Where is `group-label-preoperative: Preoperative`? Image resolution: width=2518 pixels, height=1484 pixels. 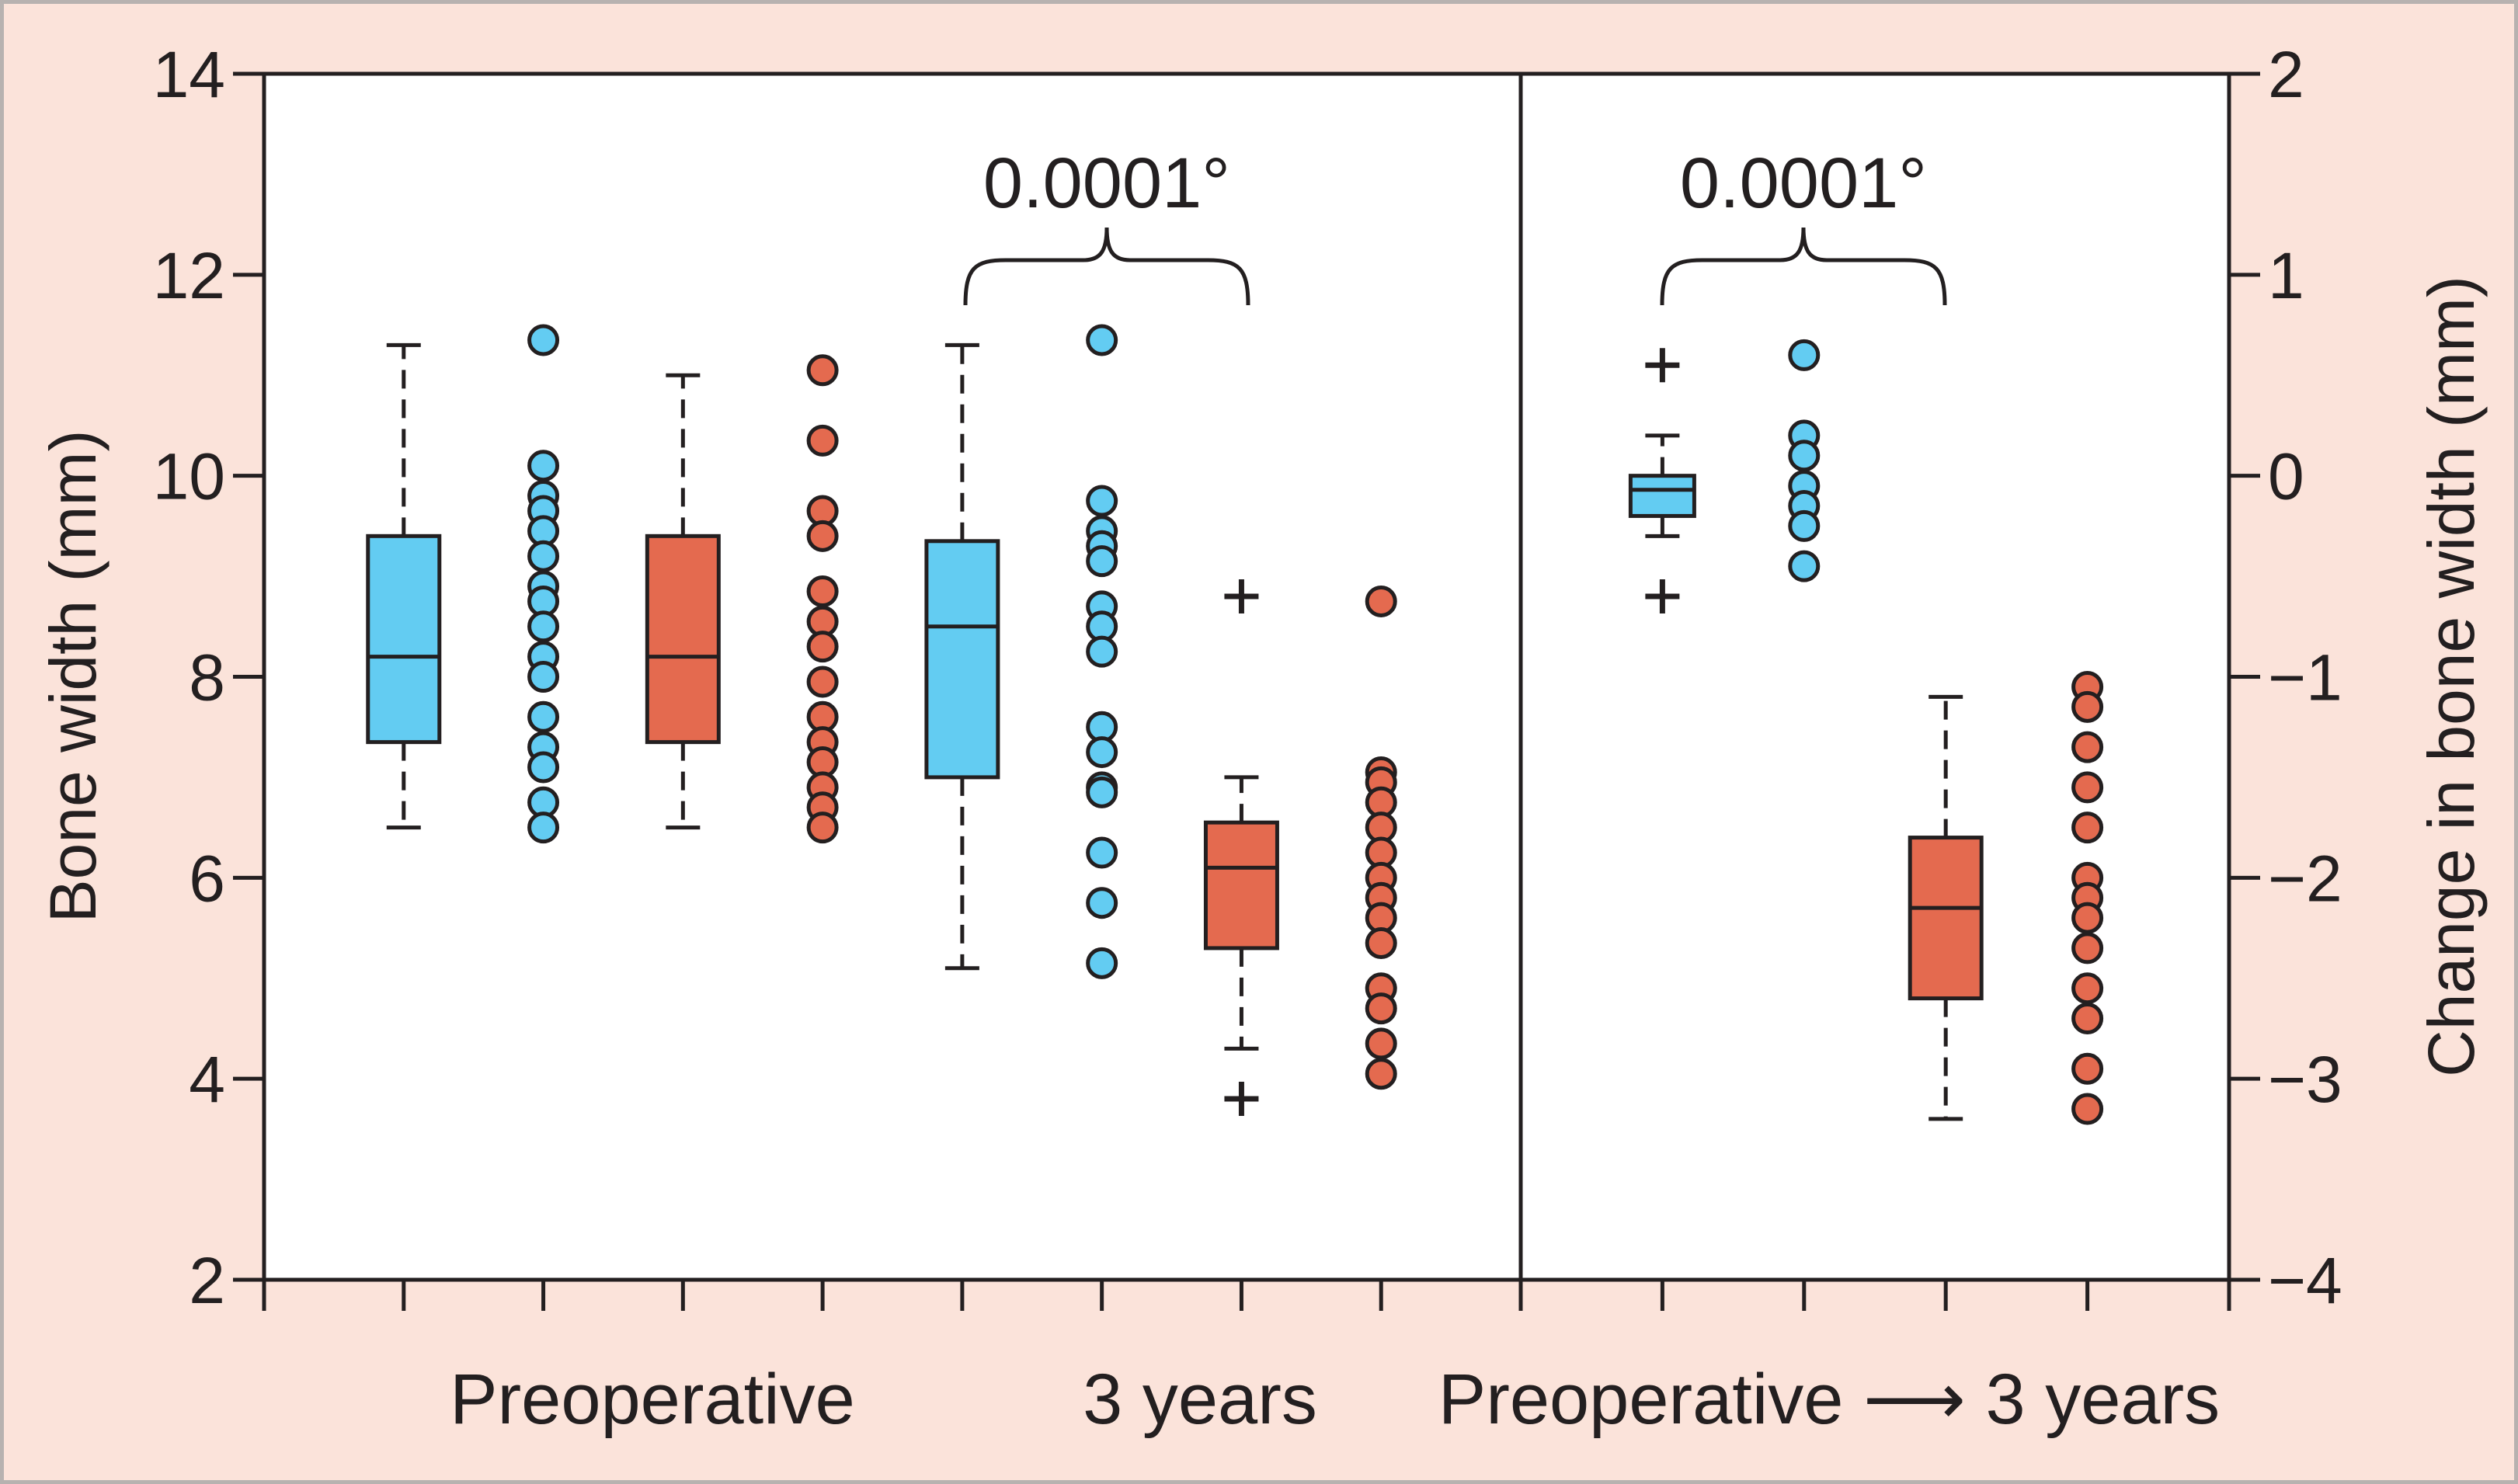
group-label-preoperative: Preoperative is located at coordinates (652, 1399).